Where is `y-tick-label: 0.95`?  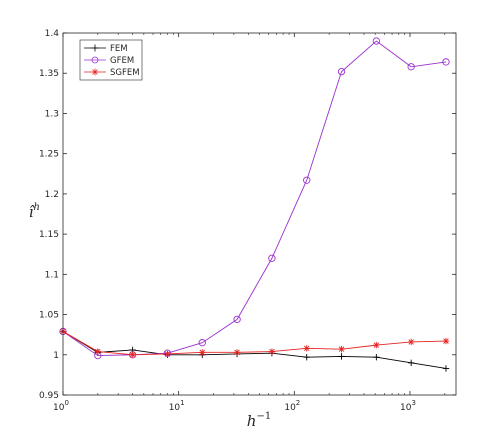 y-tick-label: 0.95 is located at coordinates (49, 396).